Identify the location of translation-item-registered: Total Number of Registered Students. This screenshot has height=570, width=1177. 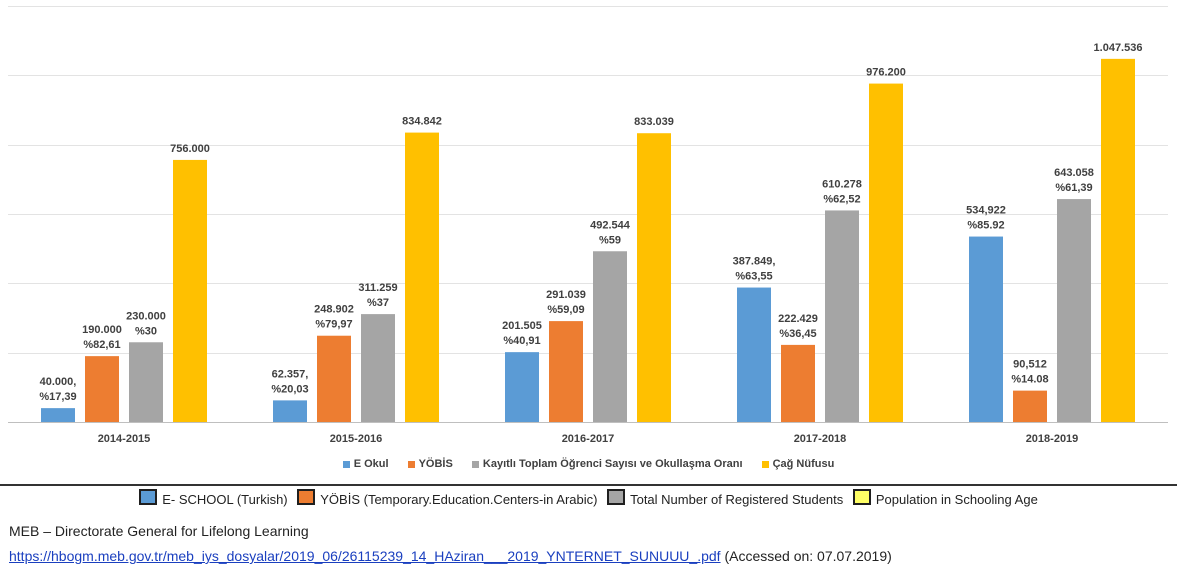
(725, 498).